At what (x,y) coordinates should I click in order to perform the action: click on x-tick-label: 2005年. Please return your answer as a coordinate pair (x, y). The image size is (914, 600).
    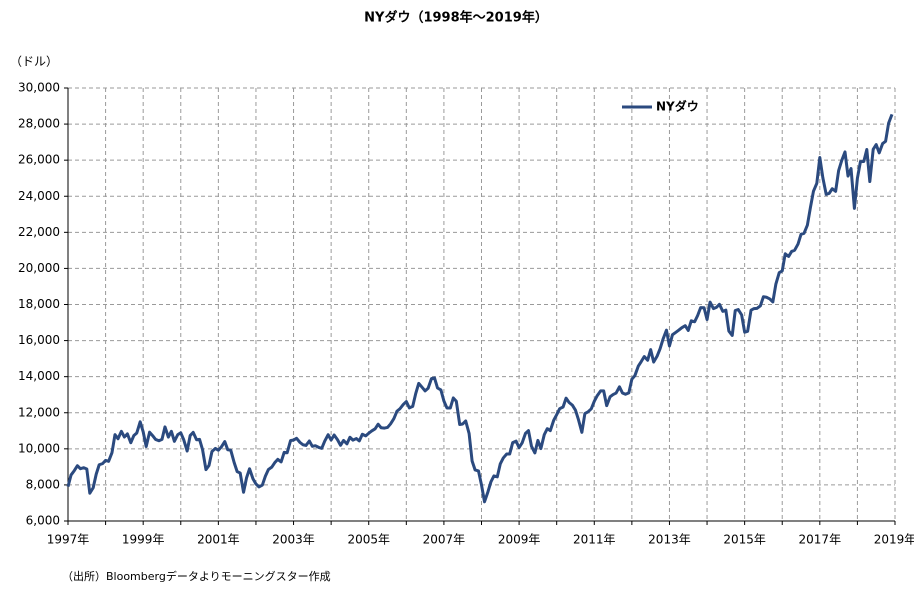
    Looking at the image, I should click on (368, 540).